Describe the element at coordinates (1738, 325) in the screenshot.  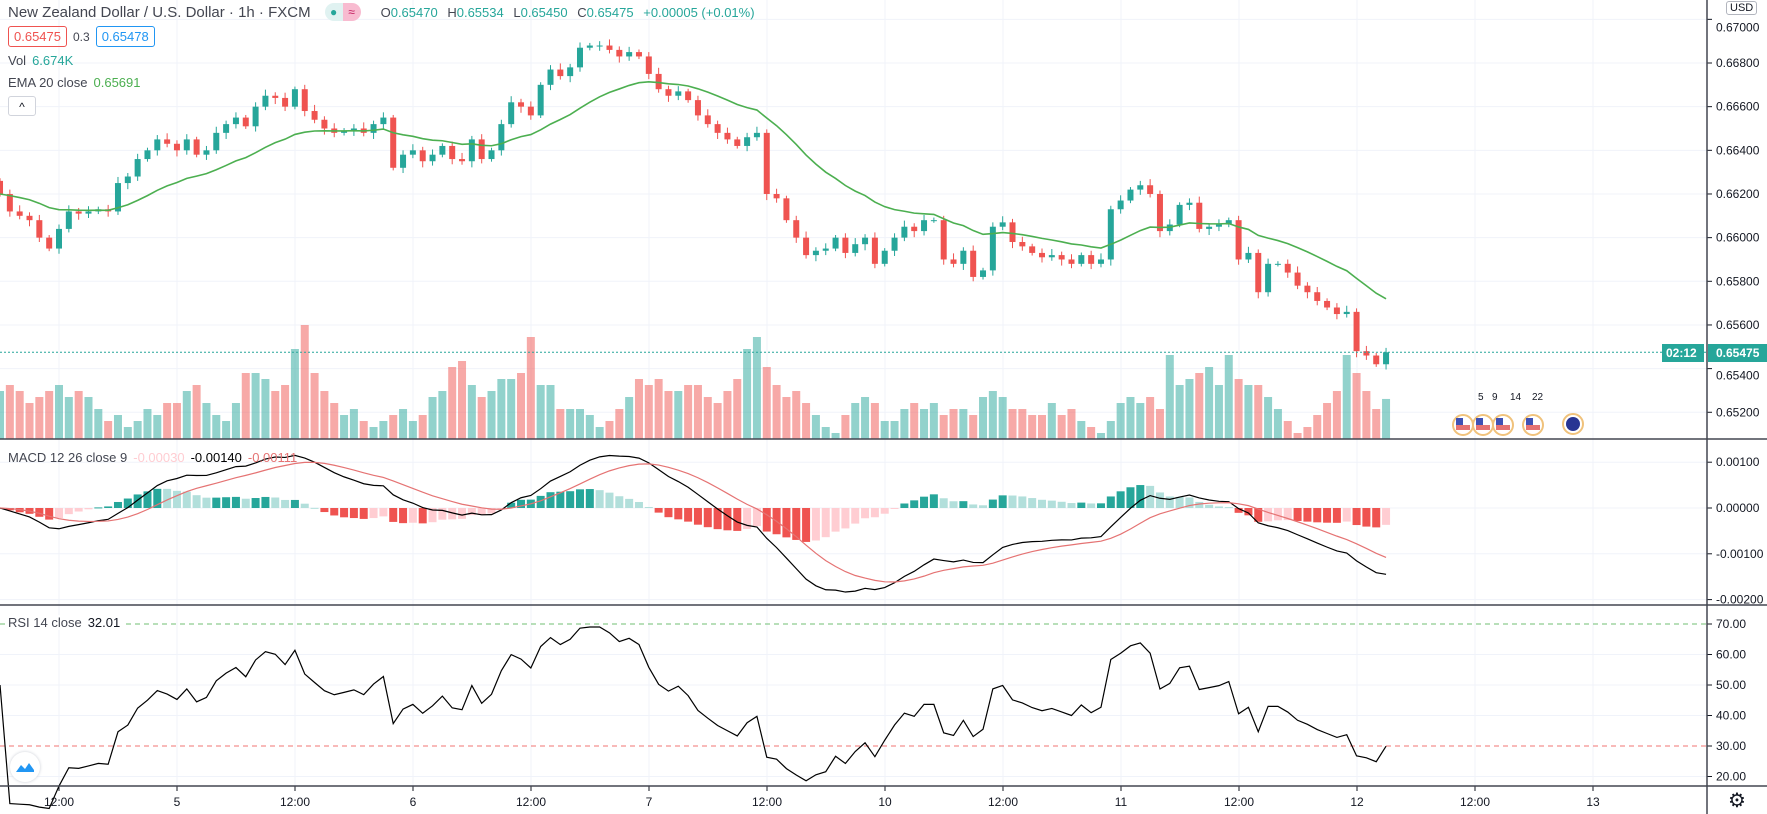
I see `price-axis-label: 0.65600` at that location.